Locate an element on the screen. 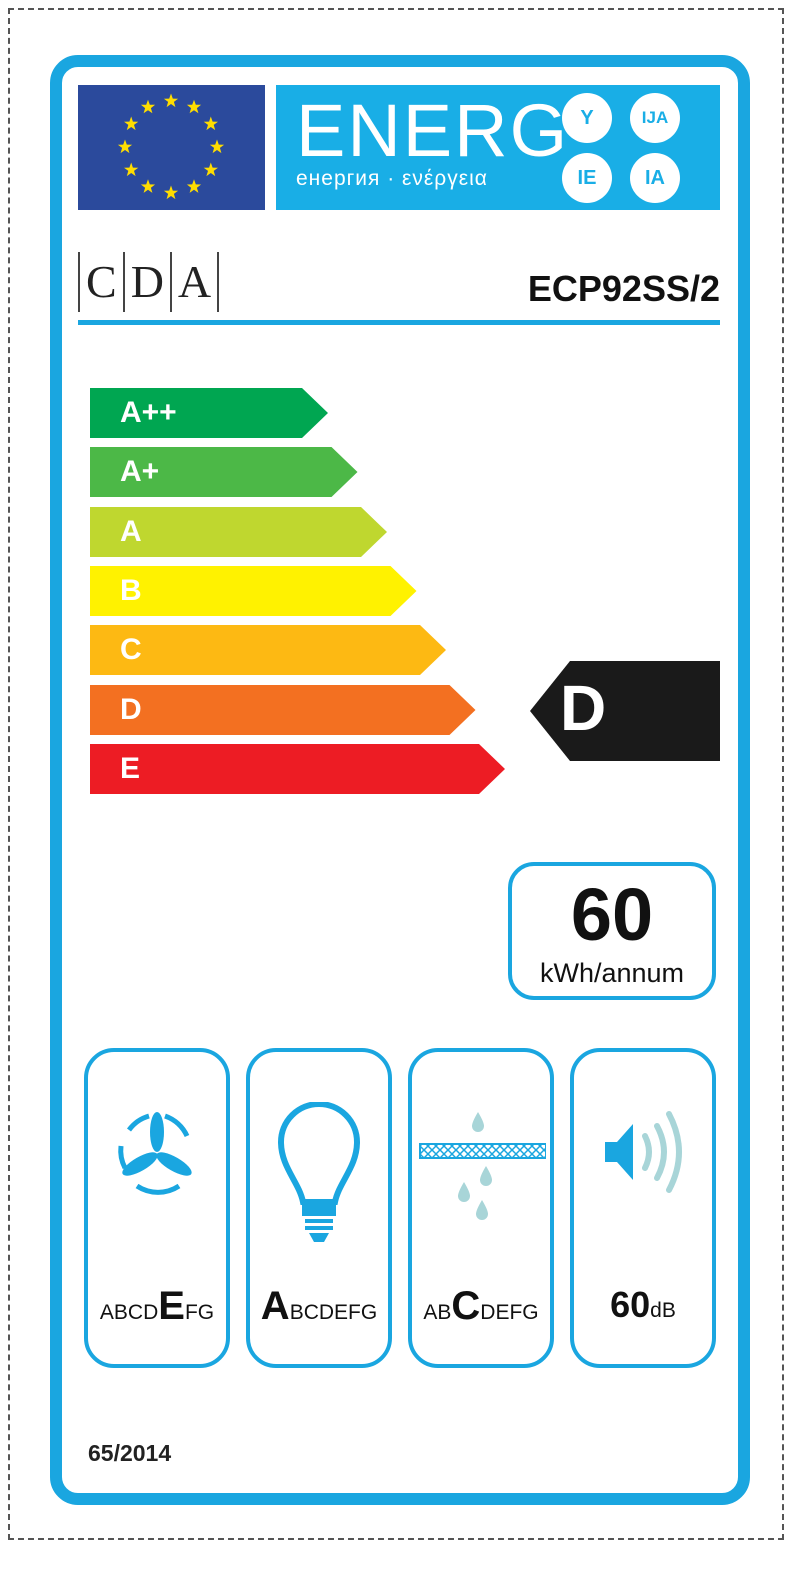 Image resolution: width=802 pixels, height=1587 pixels. language-badge: IJA is located at coordinates (655, 118).